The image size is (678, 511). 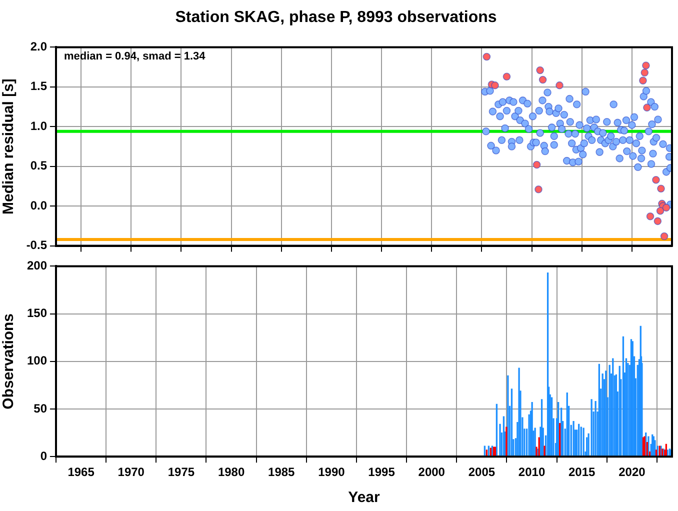 I want to click on y-tick-label: 2.0, so click(x=39, y=47).